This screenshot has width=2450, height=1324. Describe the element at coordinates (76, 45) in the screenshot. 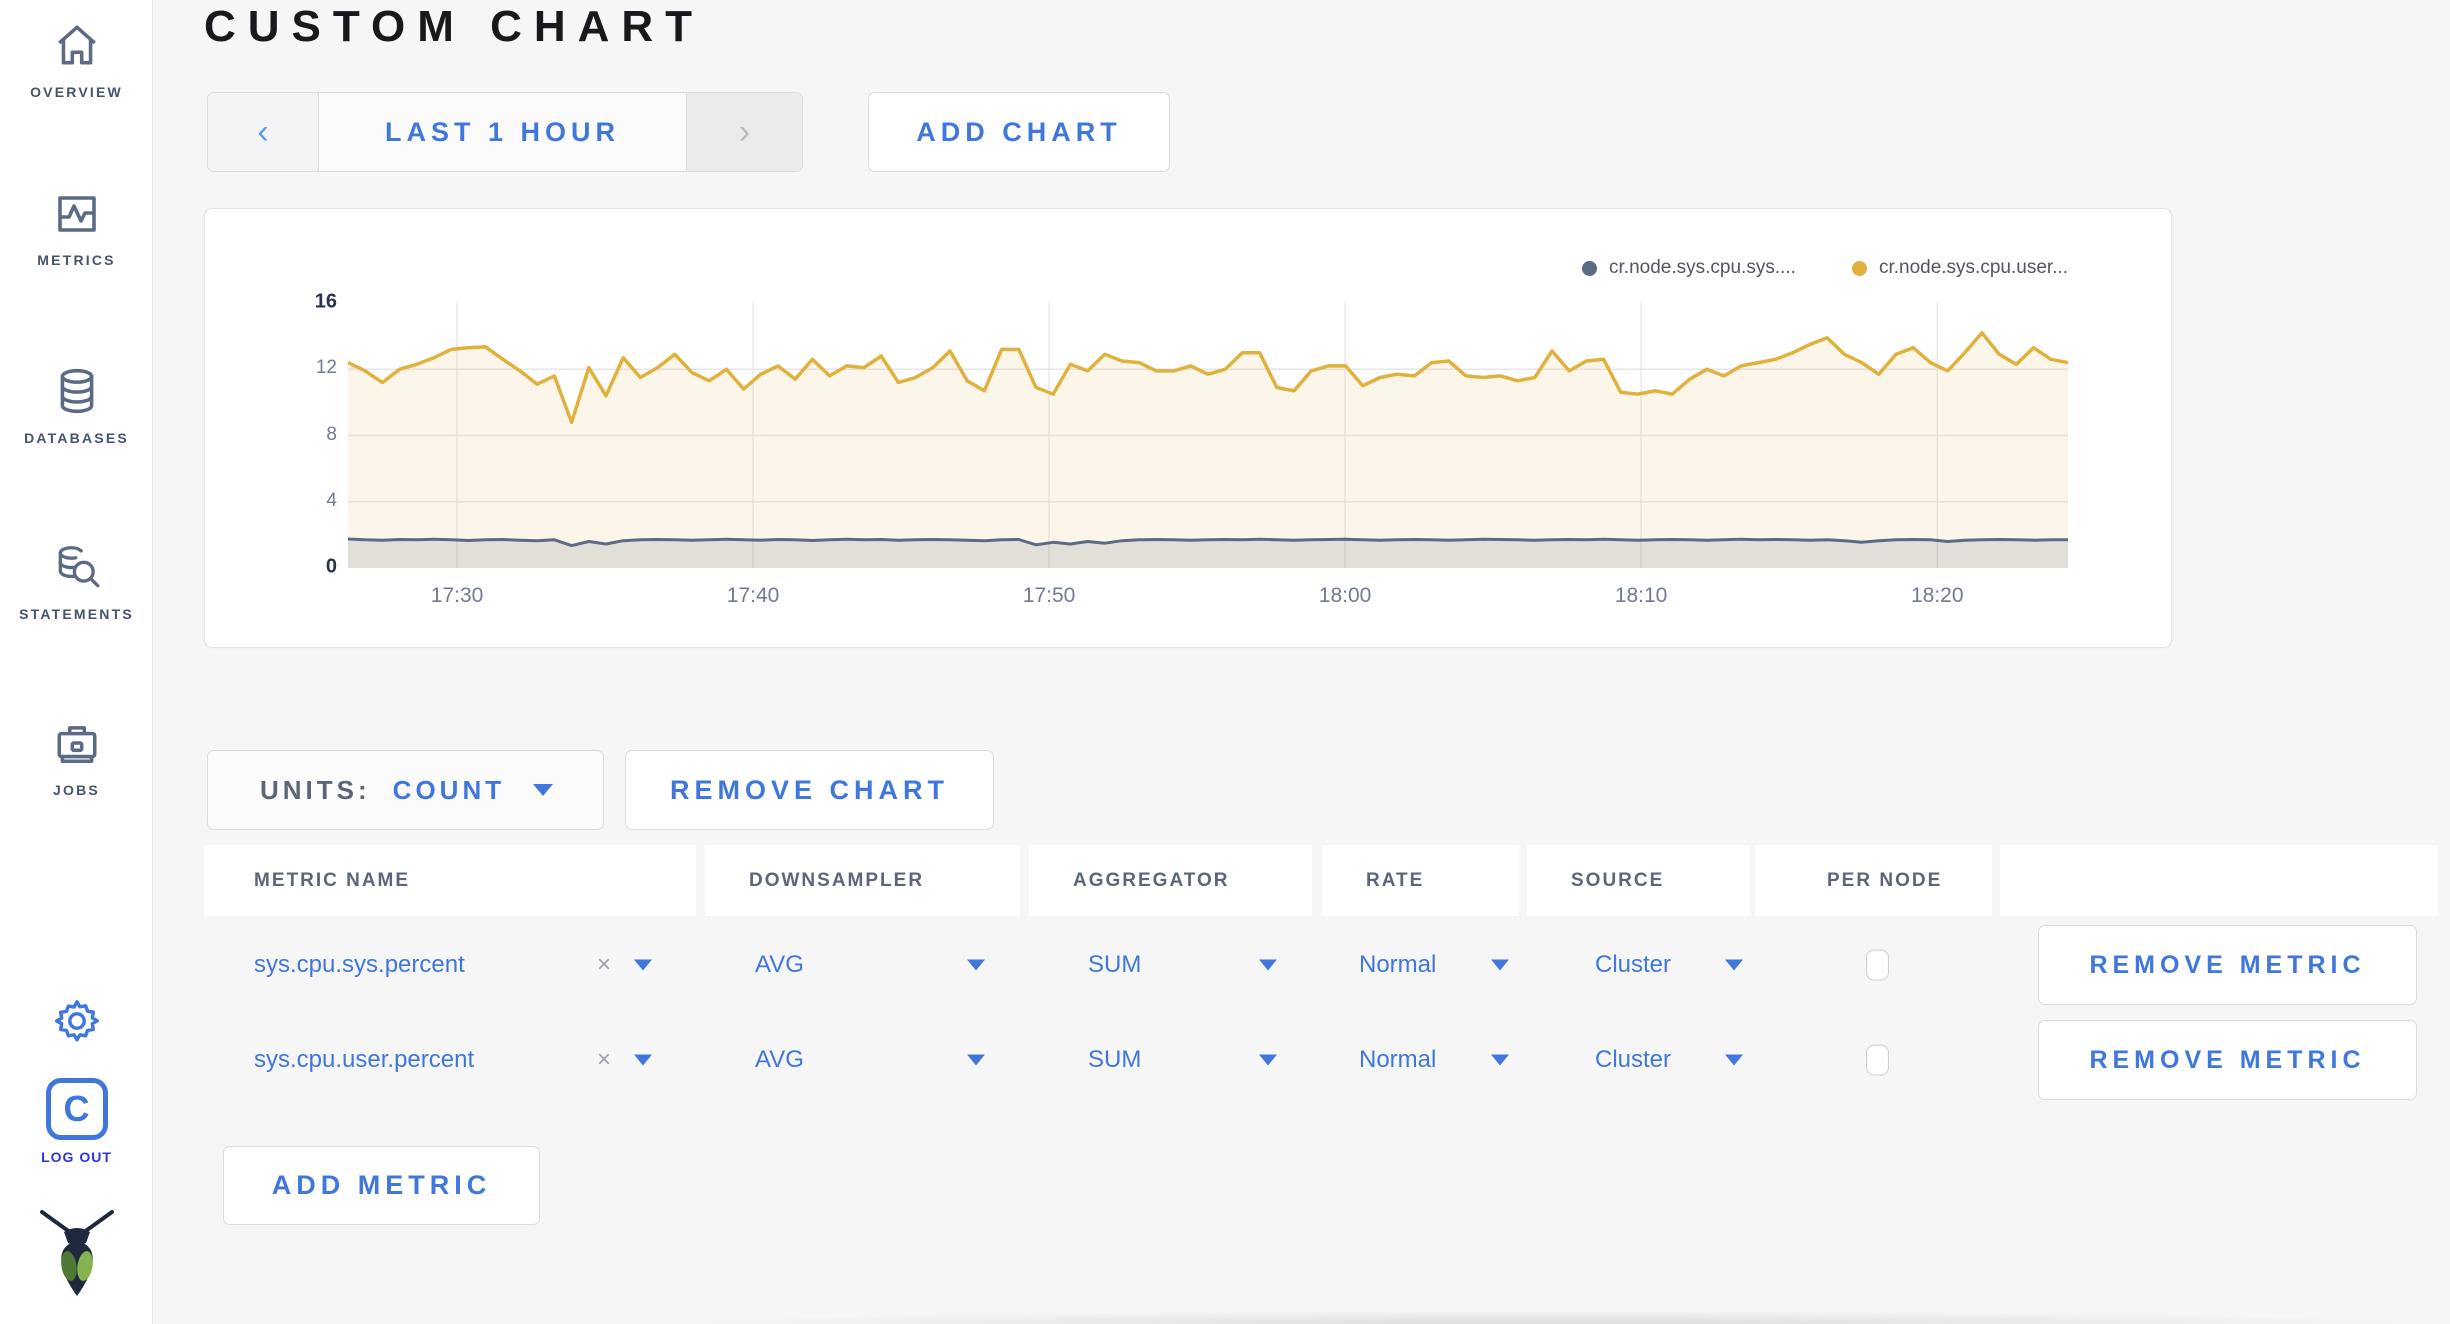

I see `home-icon` at that location.